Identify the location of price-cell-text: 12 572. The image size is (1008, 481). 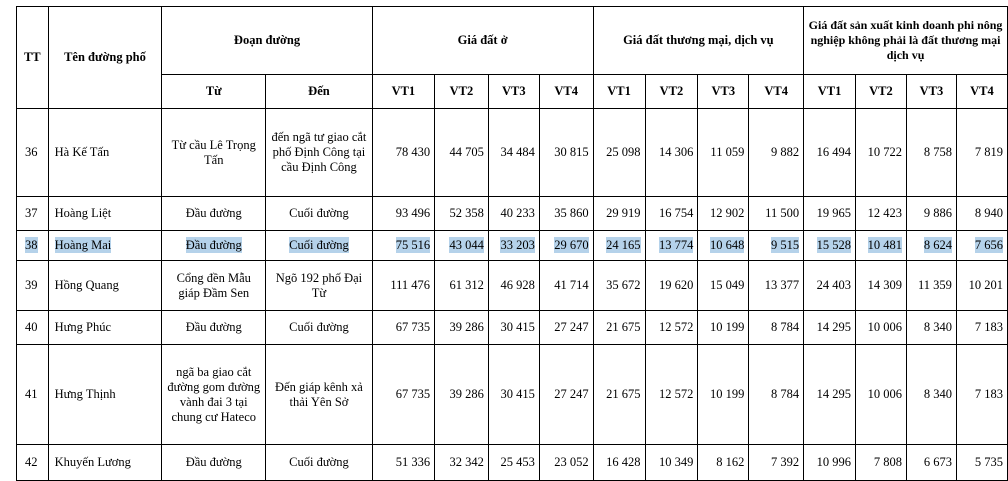
(676, 394).